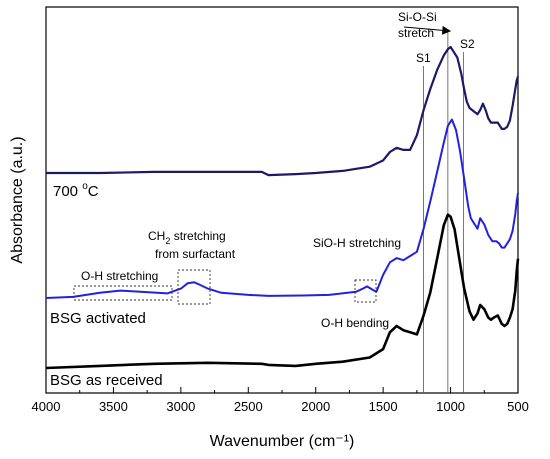 The height and width of the screenshot is (459, 550). I want to click on series-label-bsg-as-received: BSG as received, so click(106, 380).